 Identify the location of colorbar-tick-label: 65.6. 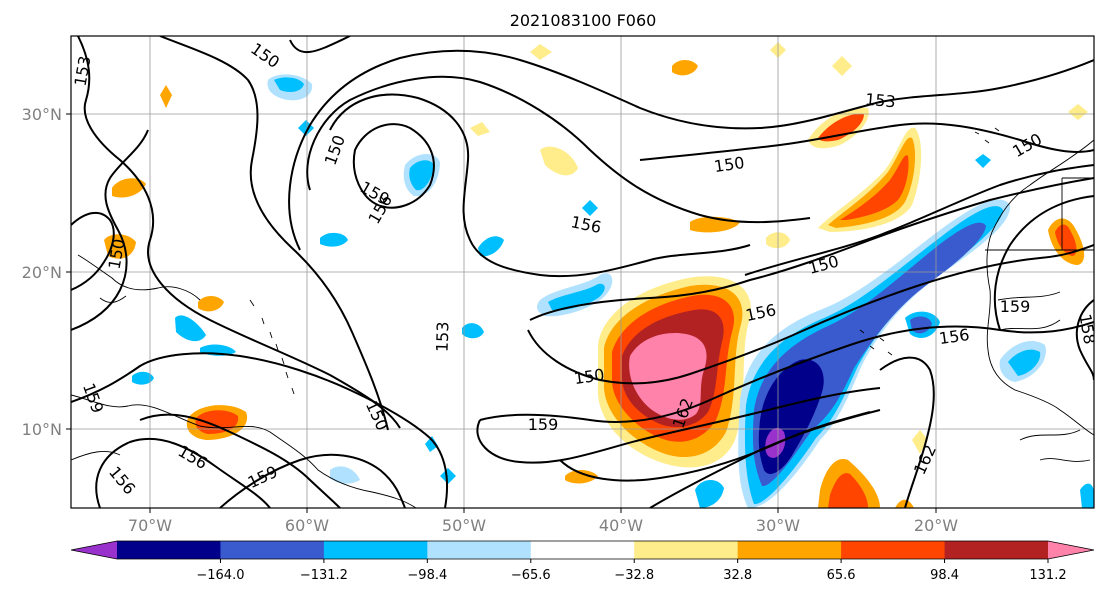
(841, 575).